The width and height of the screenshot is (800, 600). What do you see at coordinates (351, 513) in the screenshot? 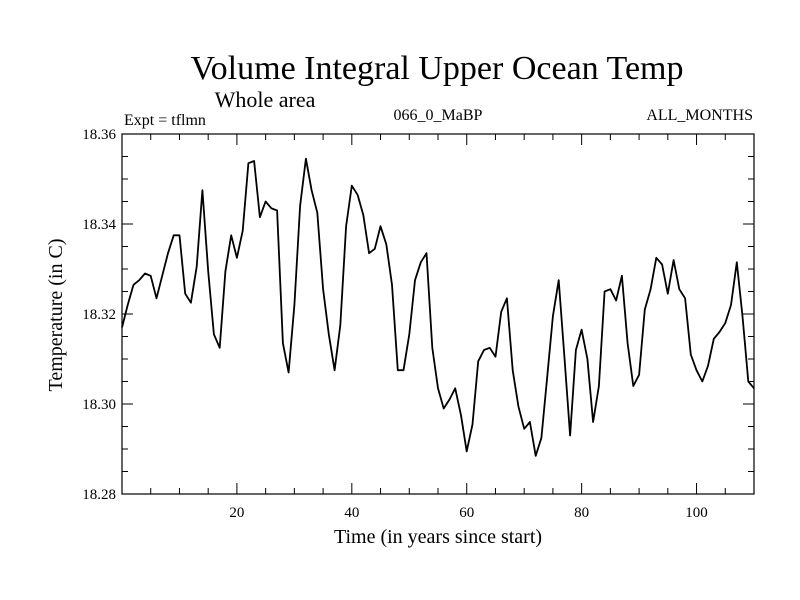
I see `x-tick-label: 40` at bounding box center [351, 513].